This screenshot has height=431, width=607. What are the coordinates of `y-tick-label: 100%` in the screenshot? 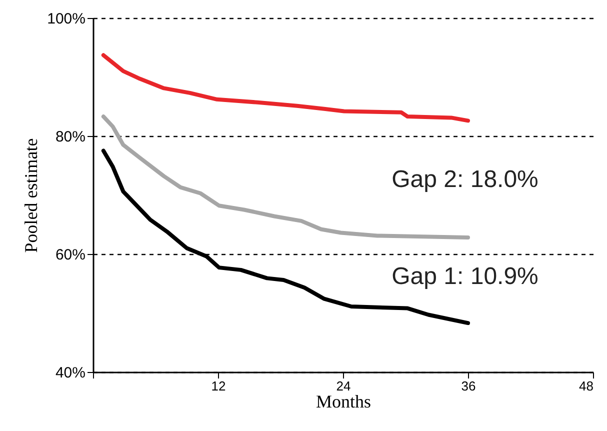 It's located at (66, 19).